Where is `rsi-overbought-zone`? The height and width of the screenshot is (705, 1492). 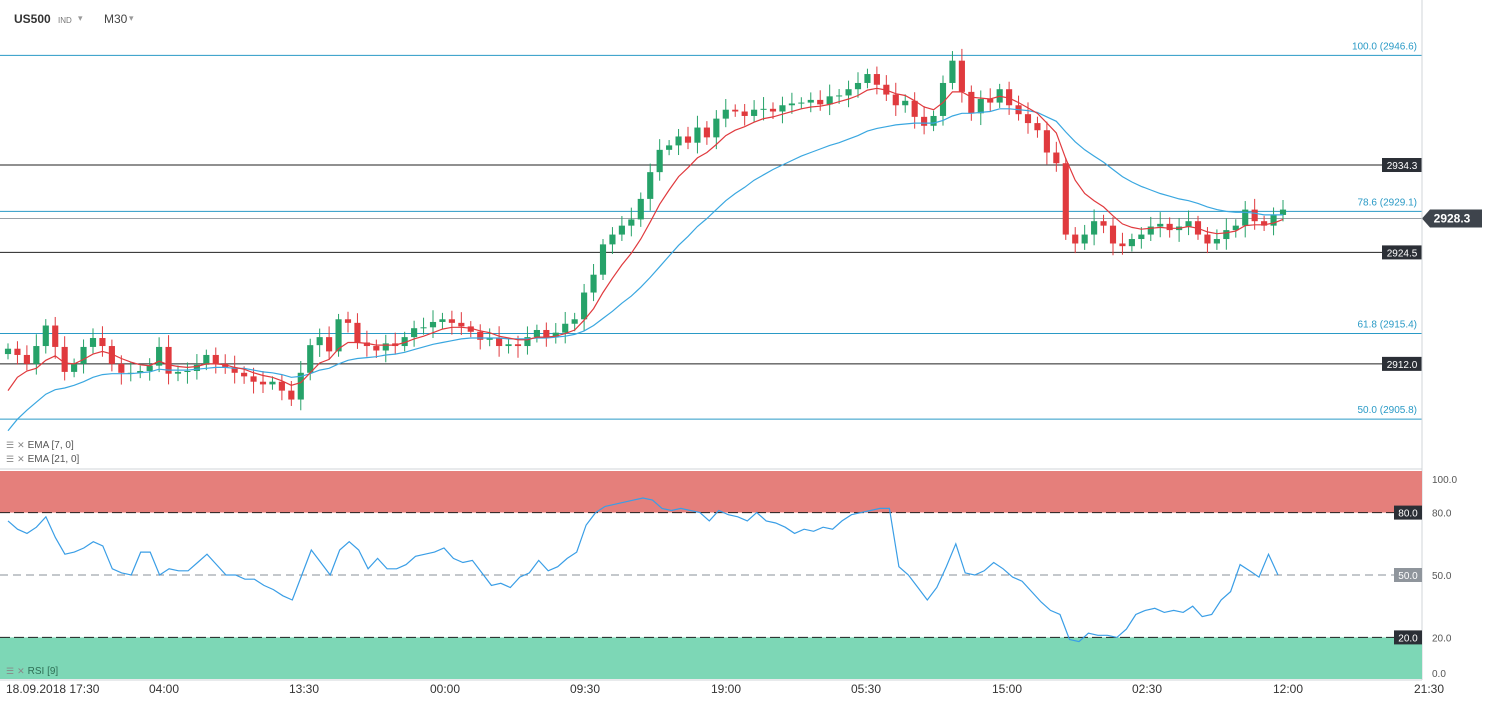
rsi-overbought-zone is located at coordinates (711, 492).